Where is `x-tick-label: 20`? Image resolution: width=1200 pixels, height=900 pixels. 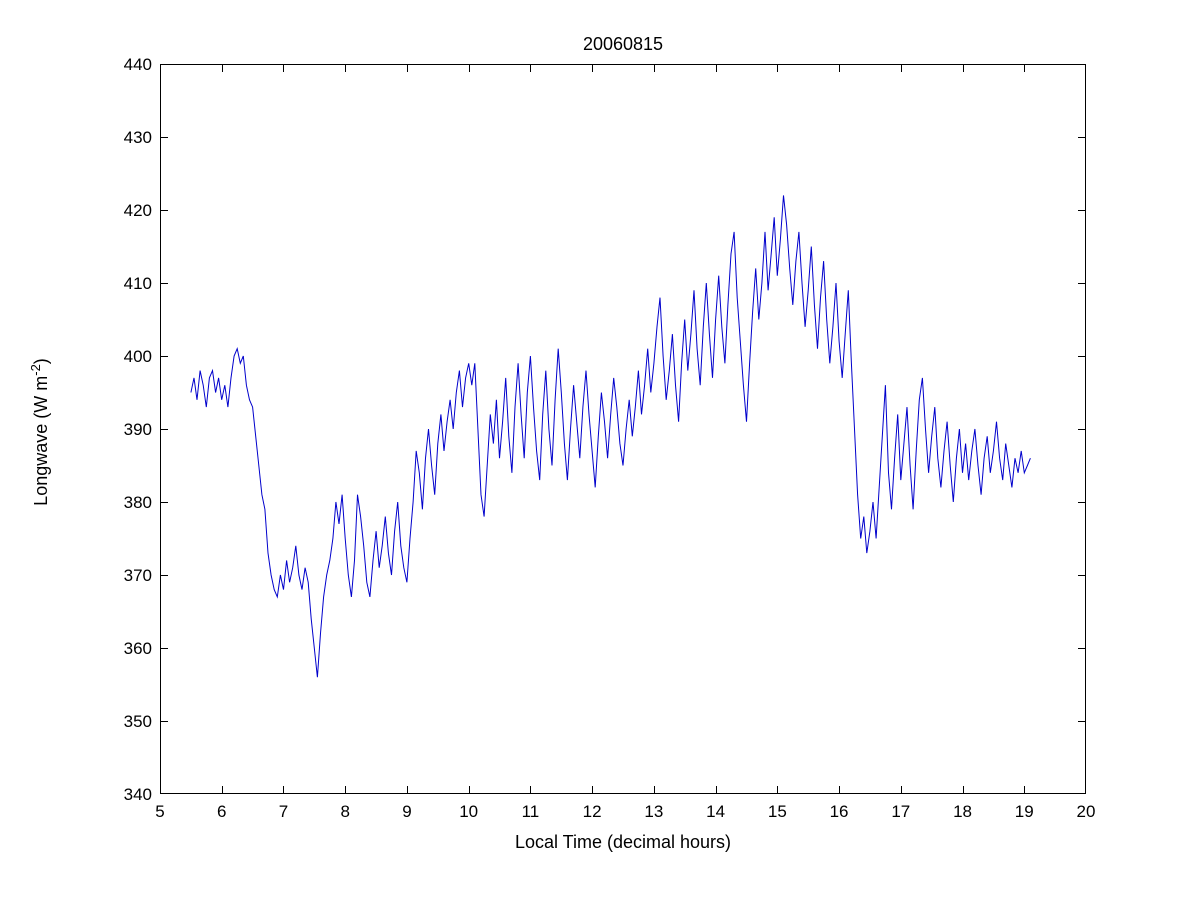 x-tick-label: 20 is located at coordinates (1086, 811).